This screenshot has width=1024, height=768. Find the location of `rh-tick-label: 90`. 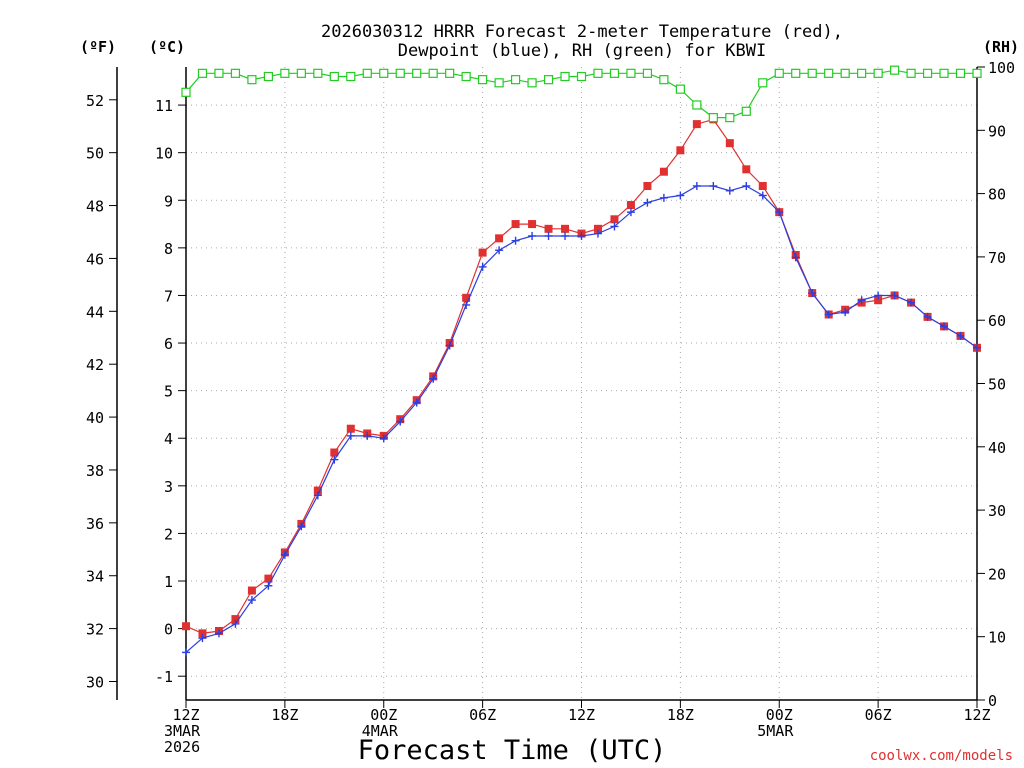

rh-tick-label: 90 is located at coordinates (997, 131).